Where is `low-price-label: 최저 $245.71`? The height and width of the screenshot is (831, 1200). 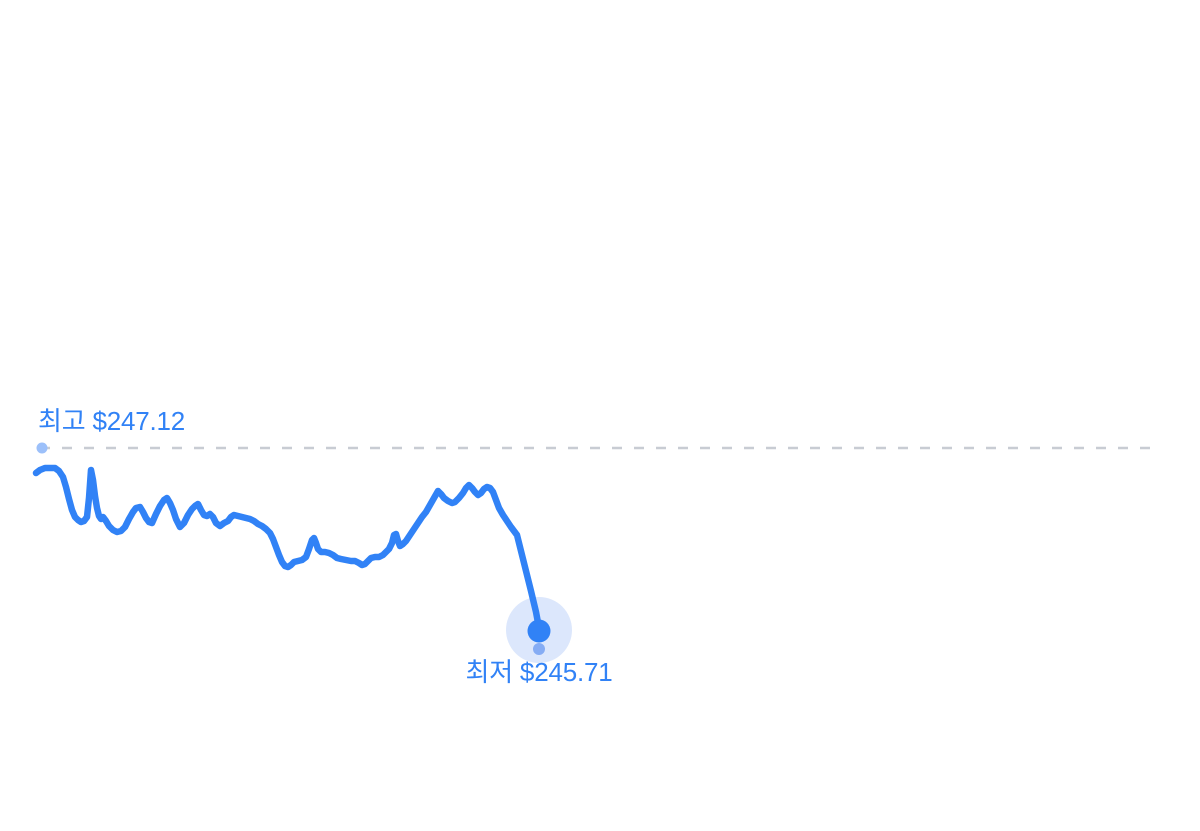 low-price-label: 최저 $245.71 is located at coordinates (539, 672).